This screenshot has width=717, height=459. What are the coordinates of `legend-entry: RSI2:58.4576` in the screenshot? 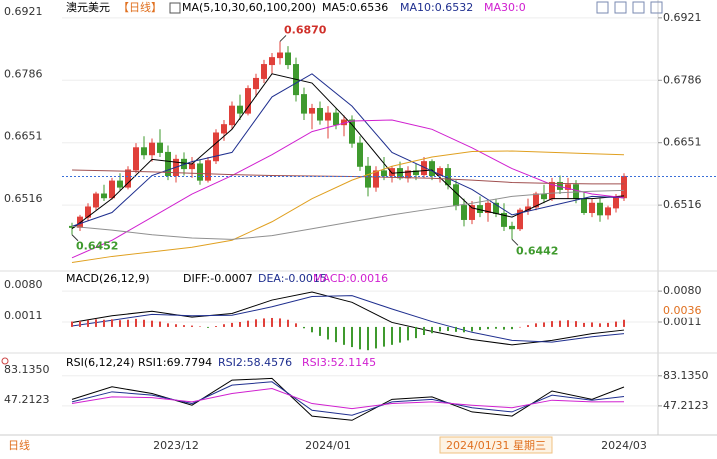 It's located at (255, 362).